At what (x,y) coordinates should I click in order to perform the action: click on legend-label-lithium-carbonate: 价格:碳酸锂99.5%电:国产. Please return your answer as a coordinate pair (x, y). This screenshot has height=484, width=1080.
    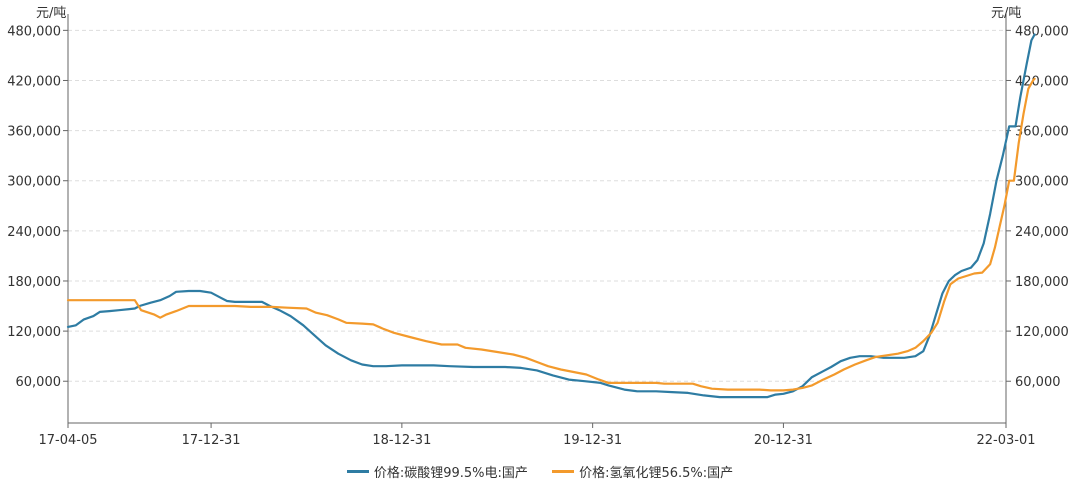
    Looking at the image, I should click on (450, 473).